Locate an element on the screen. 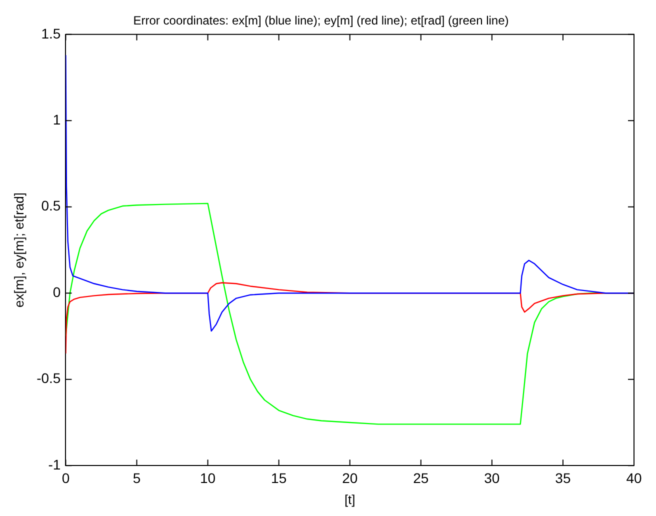 Image resolution: width=656 pixels, height=516 pixels. x-axis-title: [t] is located at coordinates (350, 499).